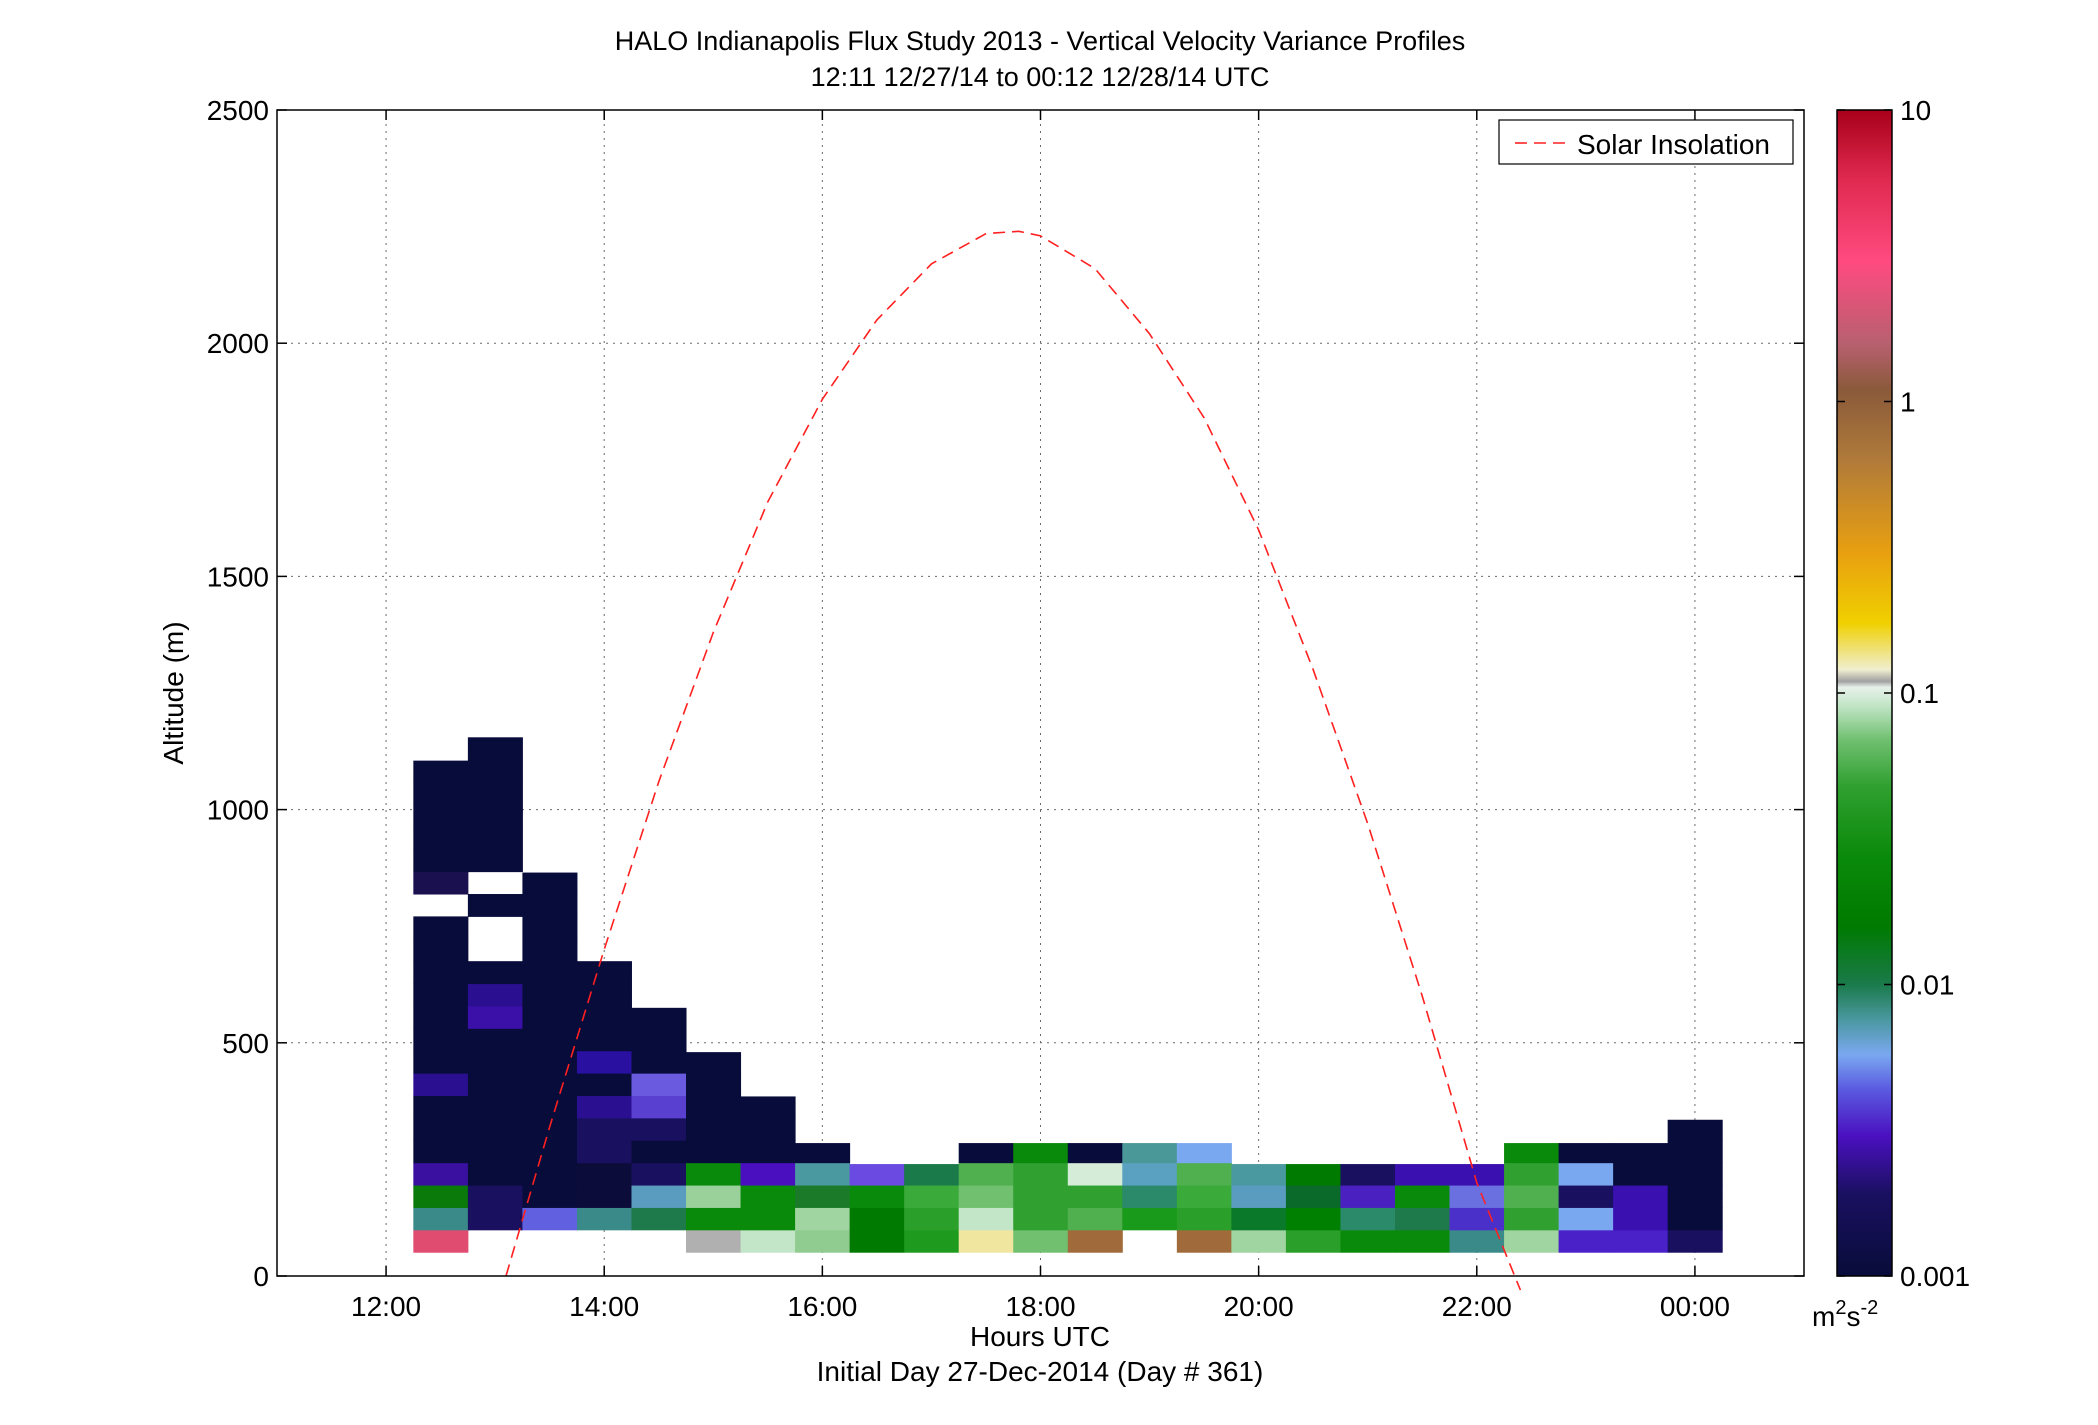 This screenshot has height=1425, width=2098. I want to click on x-tick-label-1: 14:00, so click(604, 1306).